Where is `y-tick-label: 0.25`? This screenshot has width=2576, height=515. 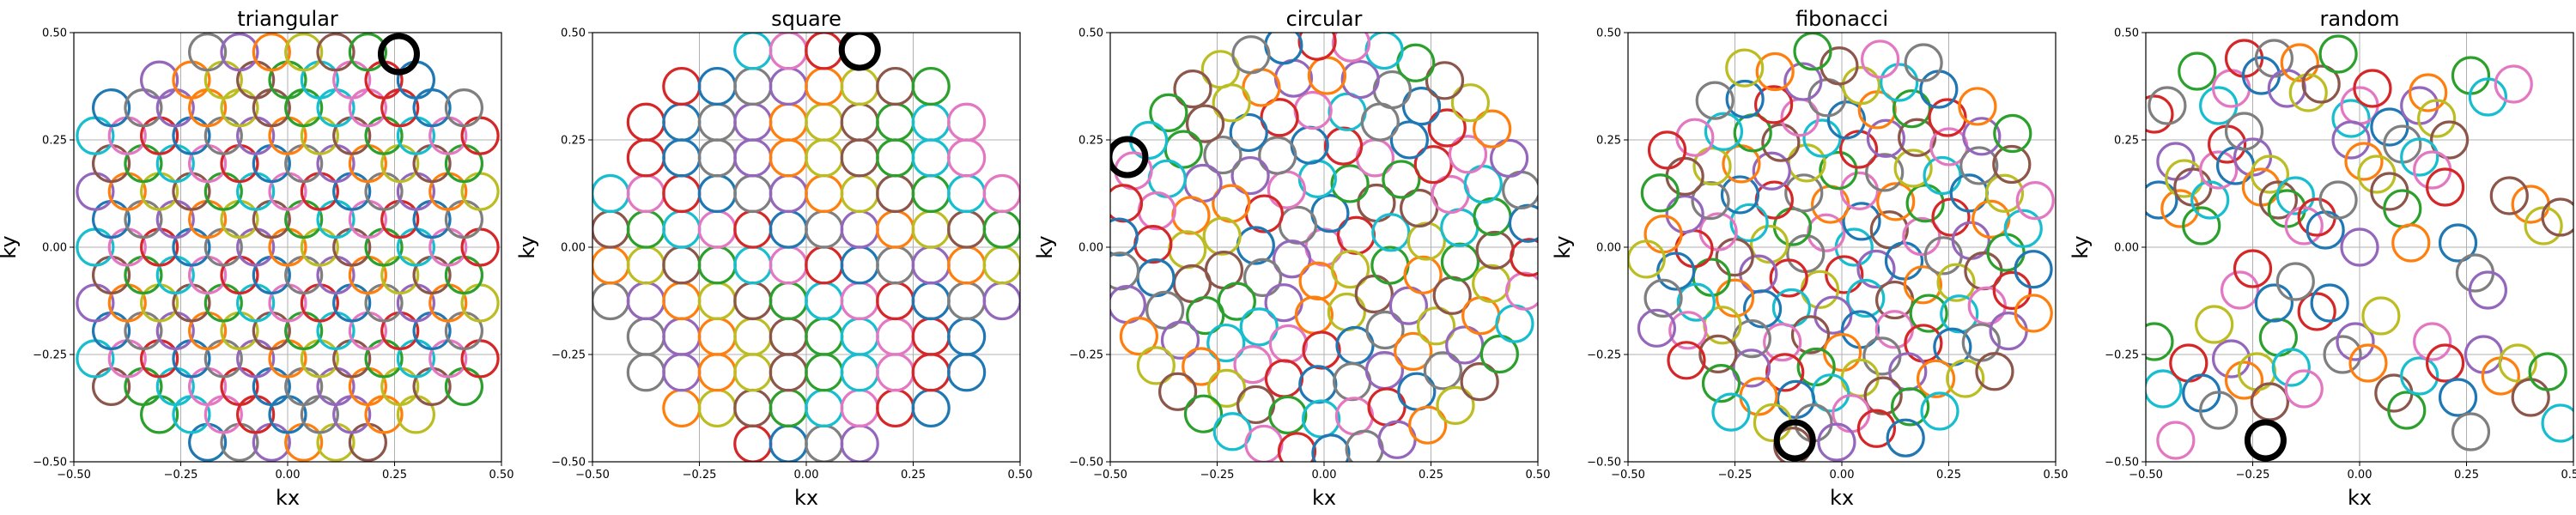
y-tick-label: 0.25 is located at coordinates (574, 141).